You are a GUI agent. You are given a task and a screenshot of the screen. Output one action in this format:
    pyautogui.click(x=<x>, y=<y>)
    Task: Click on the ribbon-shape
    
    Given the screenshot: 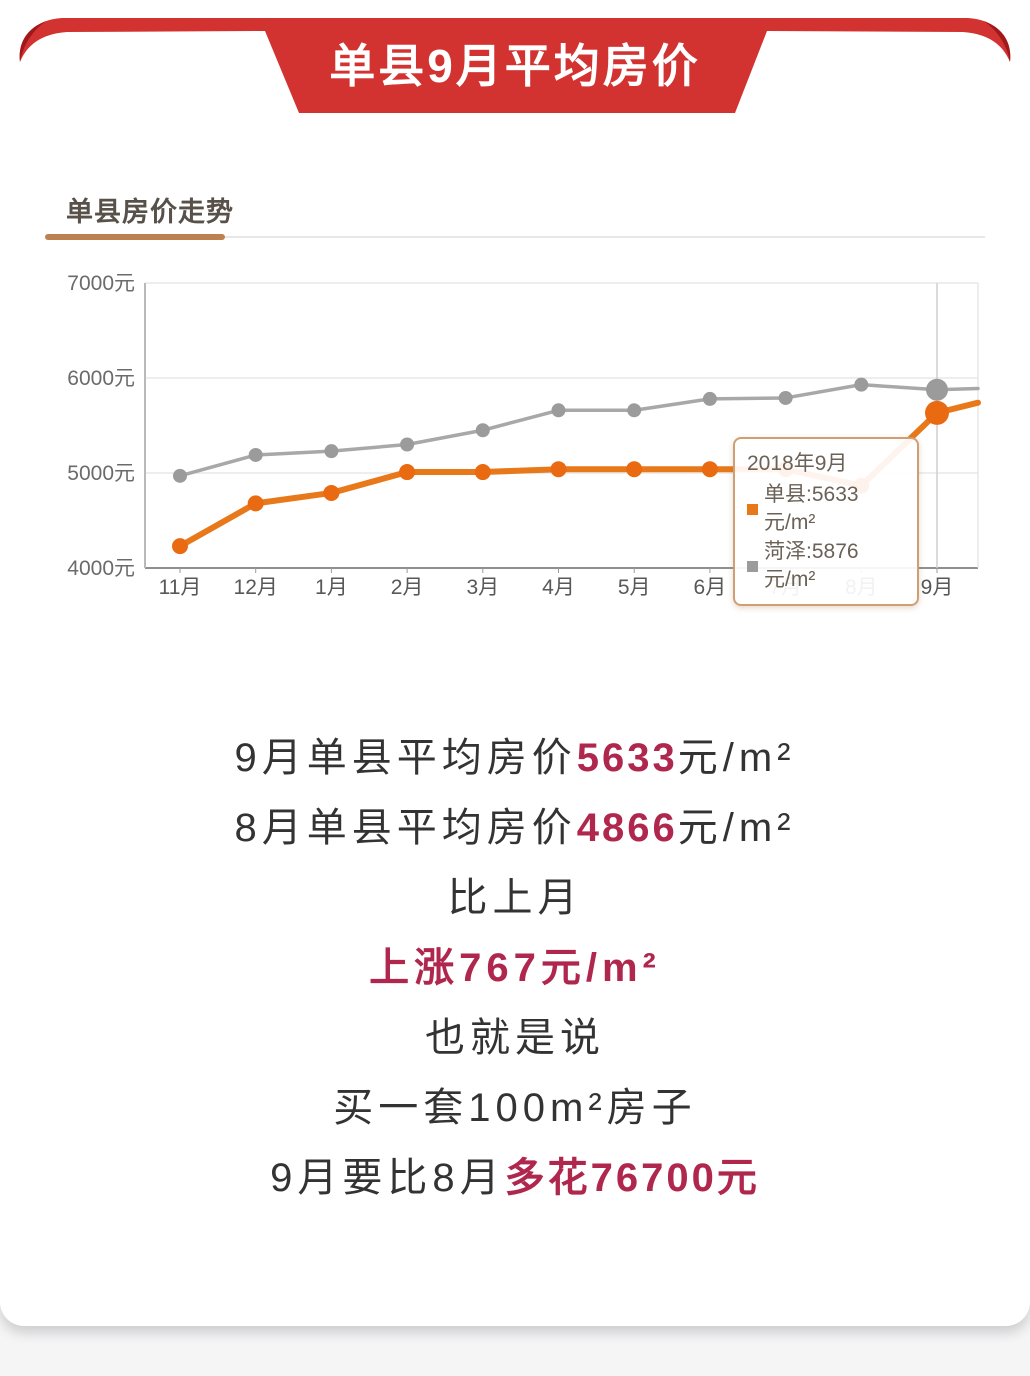 What is the action you would take?
    pyautogui.click(x=515, y=65)
    